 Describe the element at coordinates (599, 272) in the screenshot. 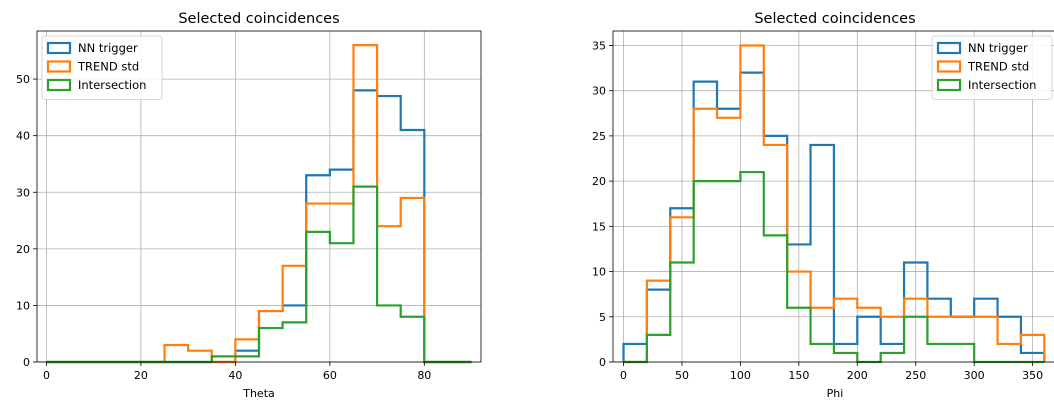

I see `phi-y-tick-label: 10` at that location.